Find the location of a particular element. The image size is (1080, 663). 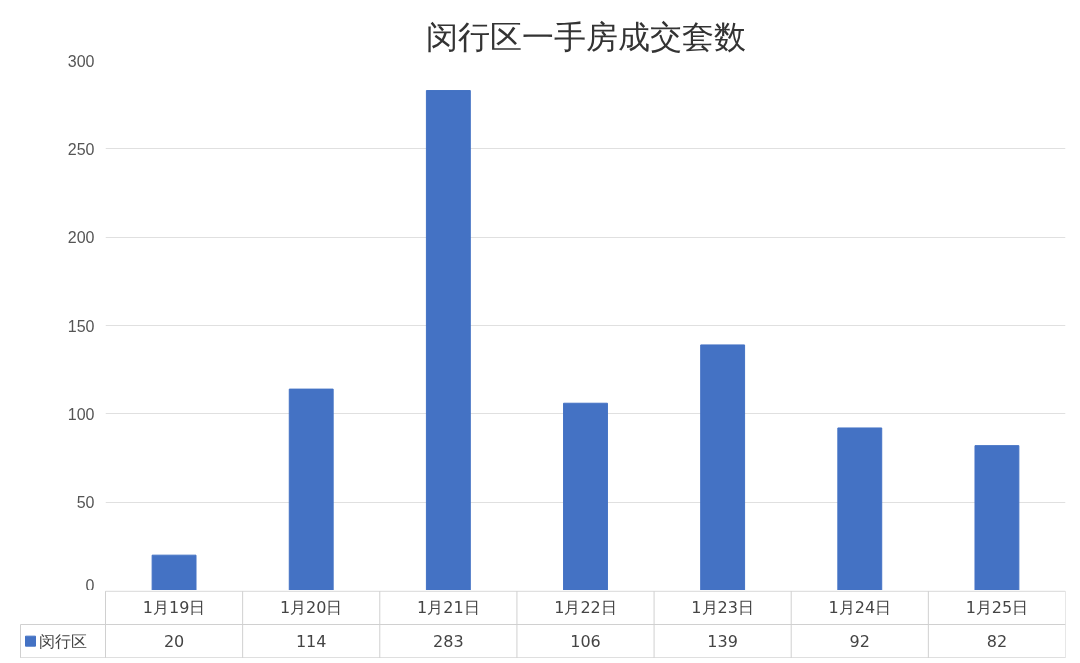

data-label: 106 is located at coordinates (585, 642).